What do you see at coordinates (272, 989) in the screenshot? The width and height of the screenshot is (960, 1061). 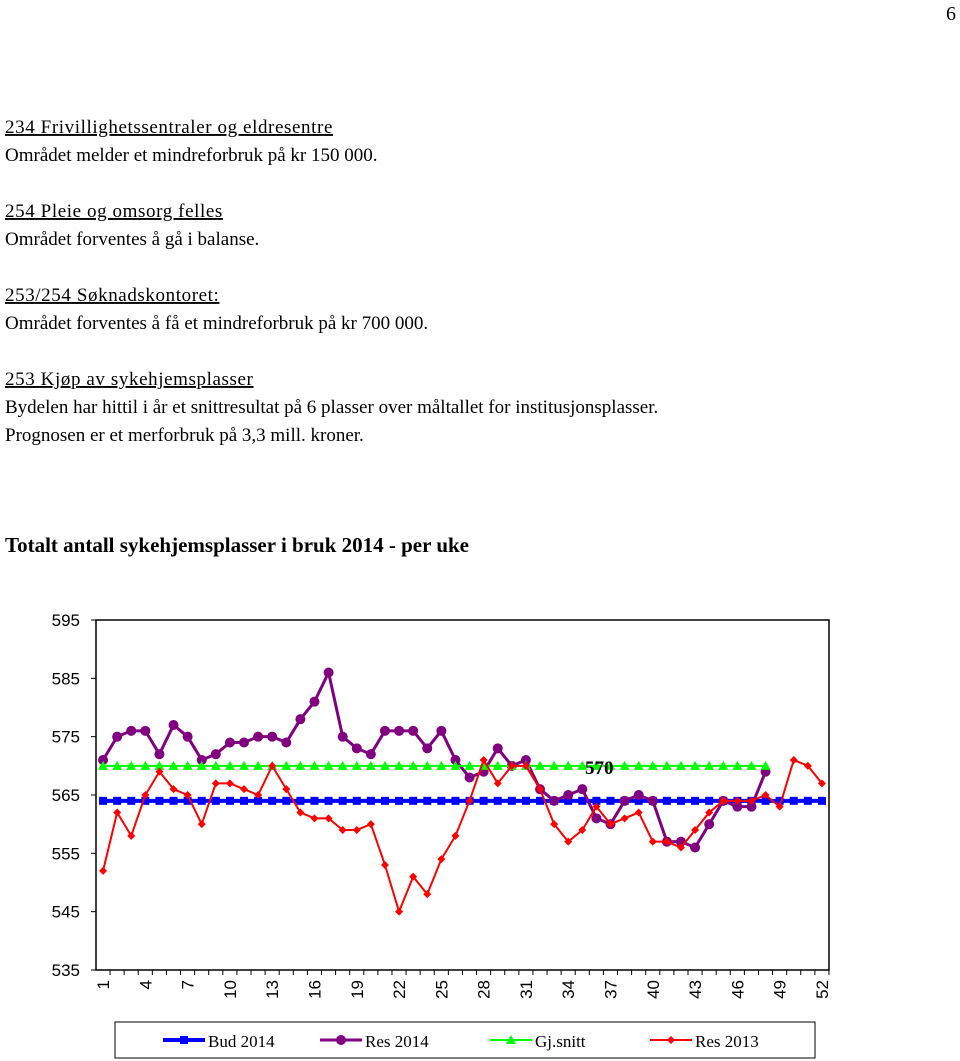 I see `x-tick-label: 13` at bounding box center [272, 989].